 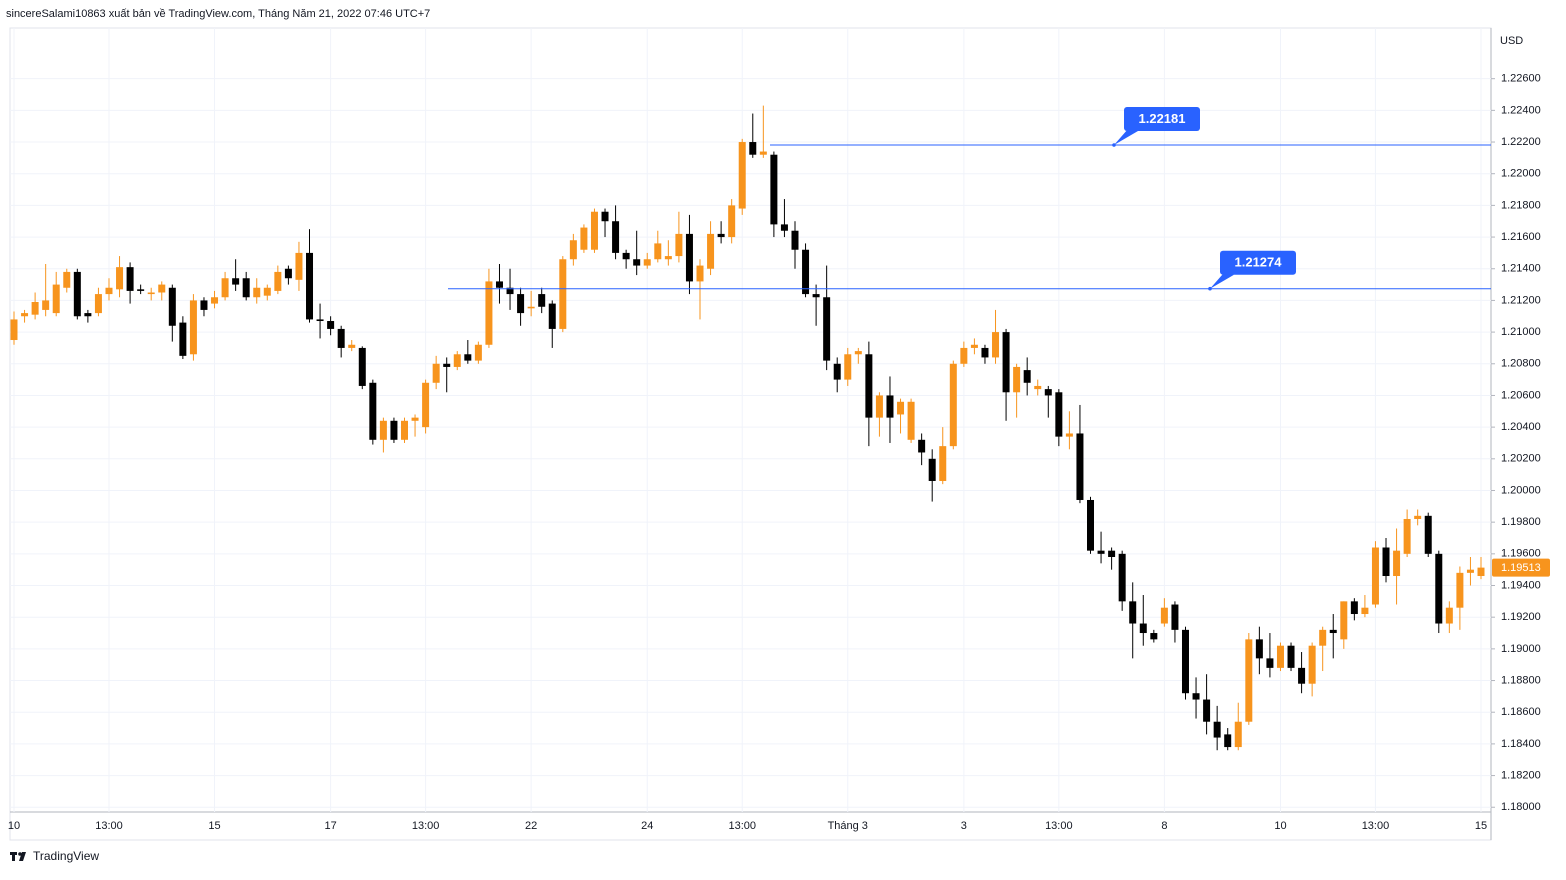 What do you see at coordinates (1521, 490) in the screenshot?
I see `y-tick-label: 1.20000` at bounding box center [1521, 490].